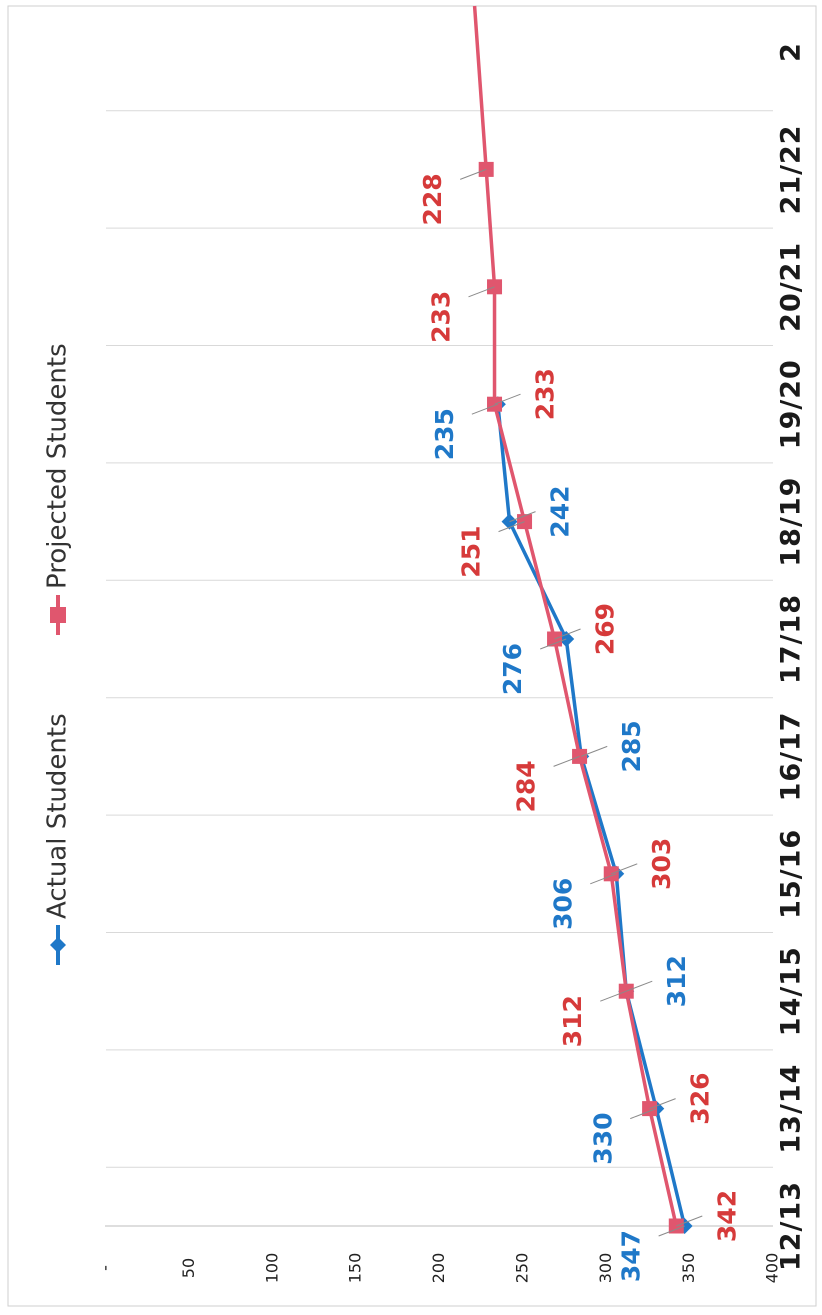 The image size is (822, 1315). Describe the element at coordinates (591, 815) in the screenshot. I see `series-line` at that location.